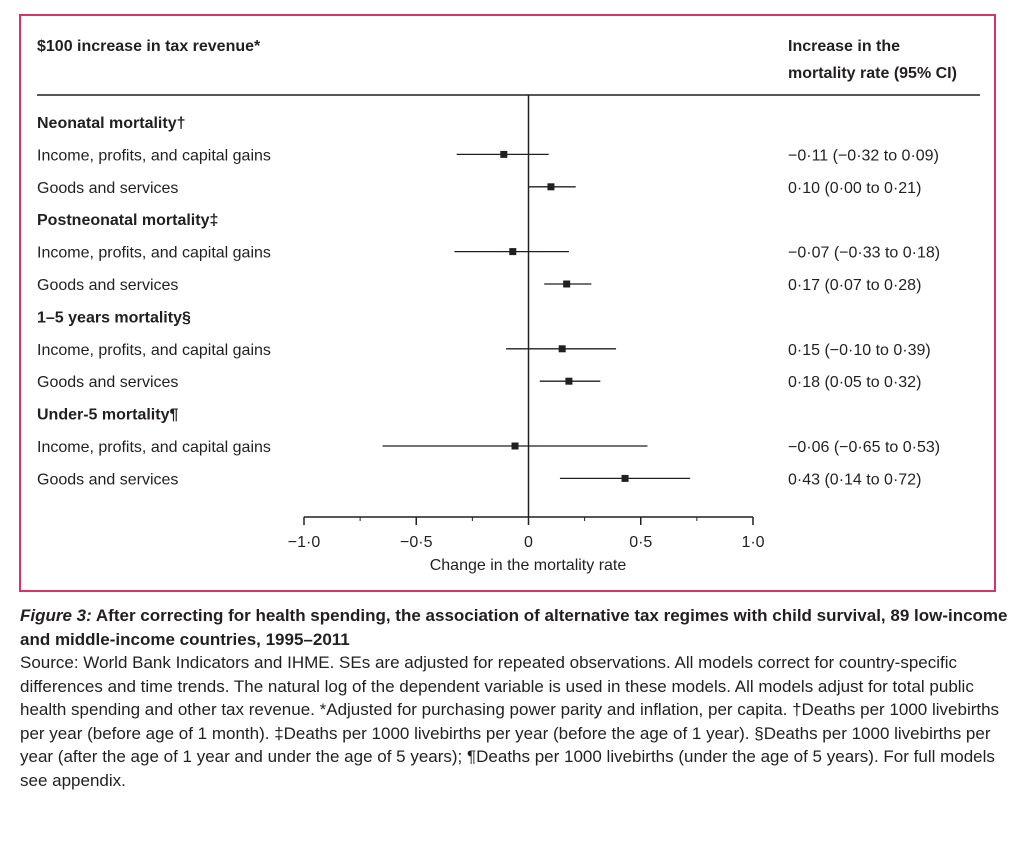 This screenshot has height=841, width=1024. I want to click on ci-value-label: 0·43 (0·14 to 0·72), so click(854, 479).